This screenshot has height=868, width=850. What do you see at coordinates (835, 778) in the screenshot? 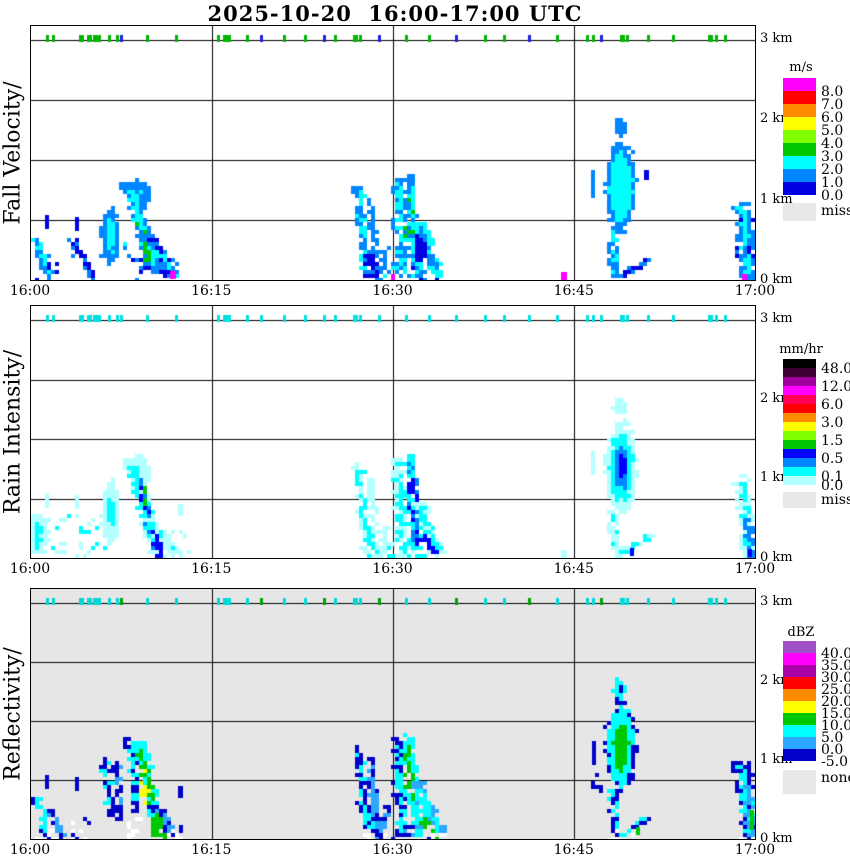
I see `legend-miss-label: none` at bounding box center [835, 778].